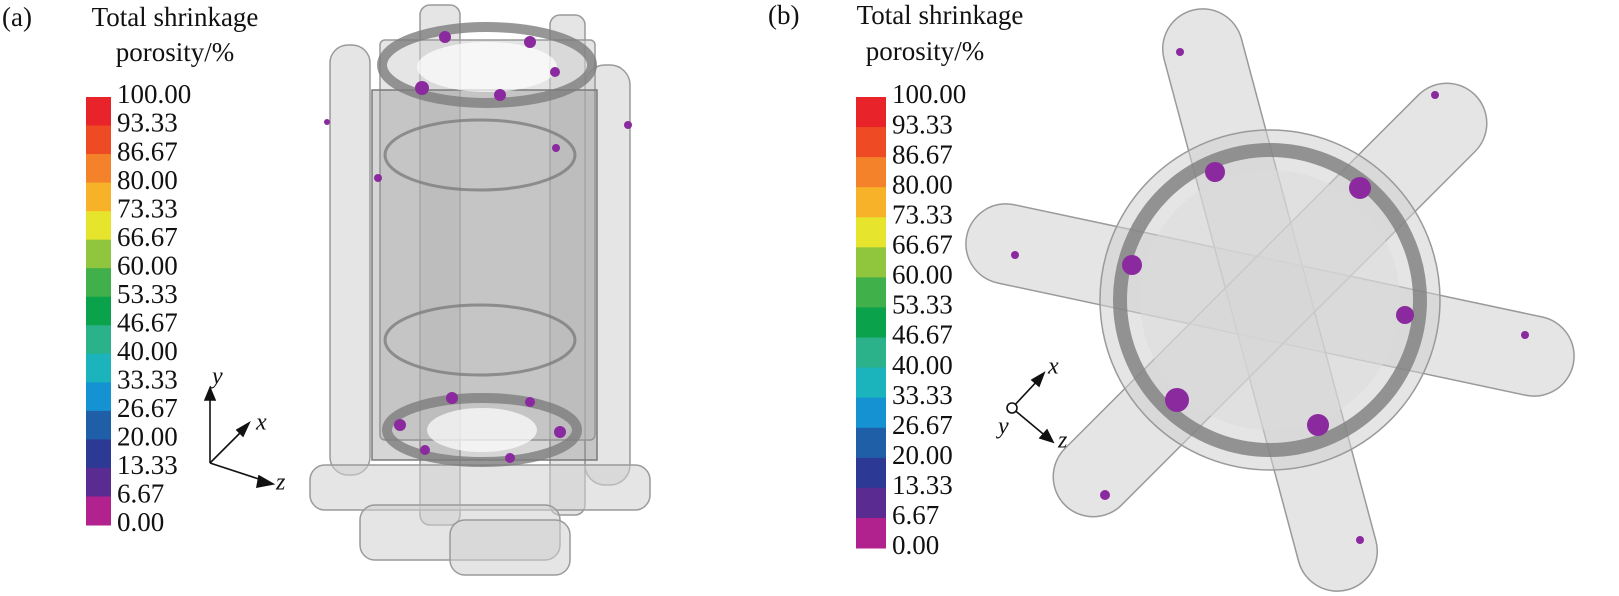  Describe the element at coordinates (783, 15) in the screenshot. I see `panel-label: (b)` at that location.